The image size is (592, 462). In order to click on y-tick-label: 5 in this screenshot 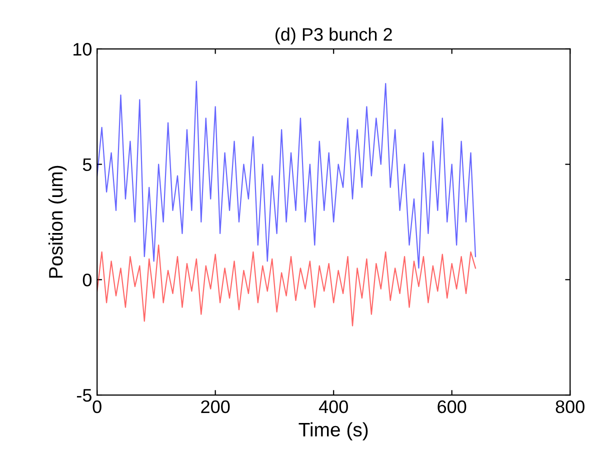, I will do `click(87, 165)`.